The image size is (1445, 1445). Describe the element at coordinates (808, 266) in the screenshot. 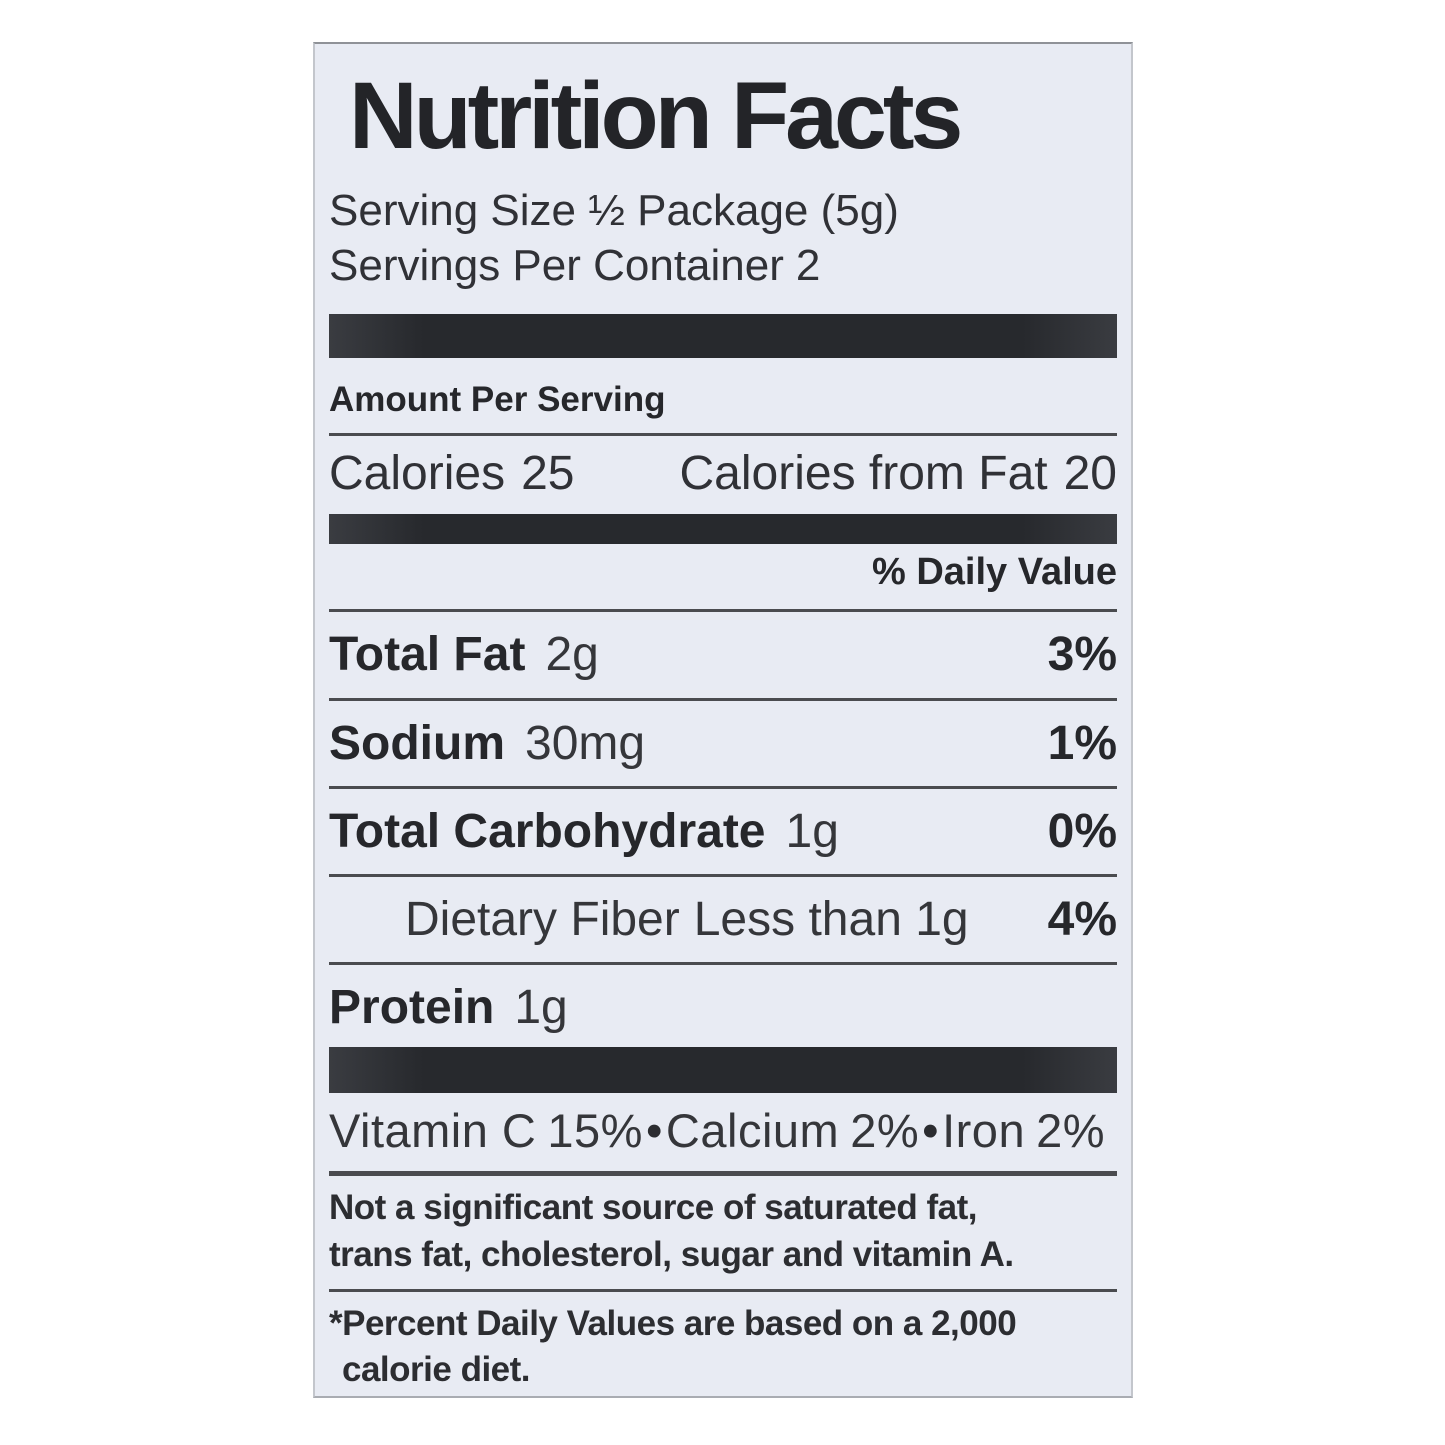

I see `servings-per-container-value: 2` at that location.